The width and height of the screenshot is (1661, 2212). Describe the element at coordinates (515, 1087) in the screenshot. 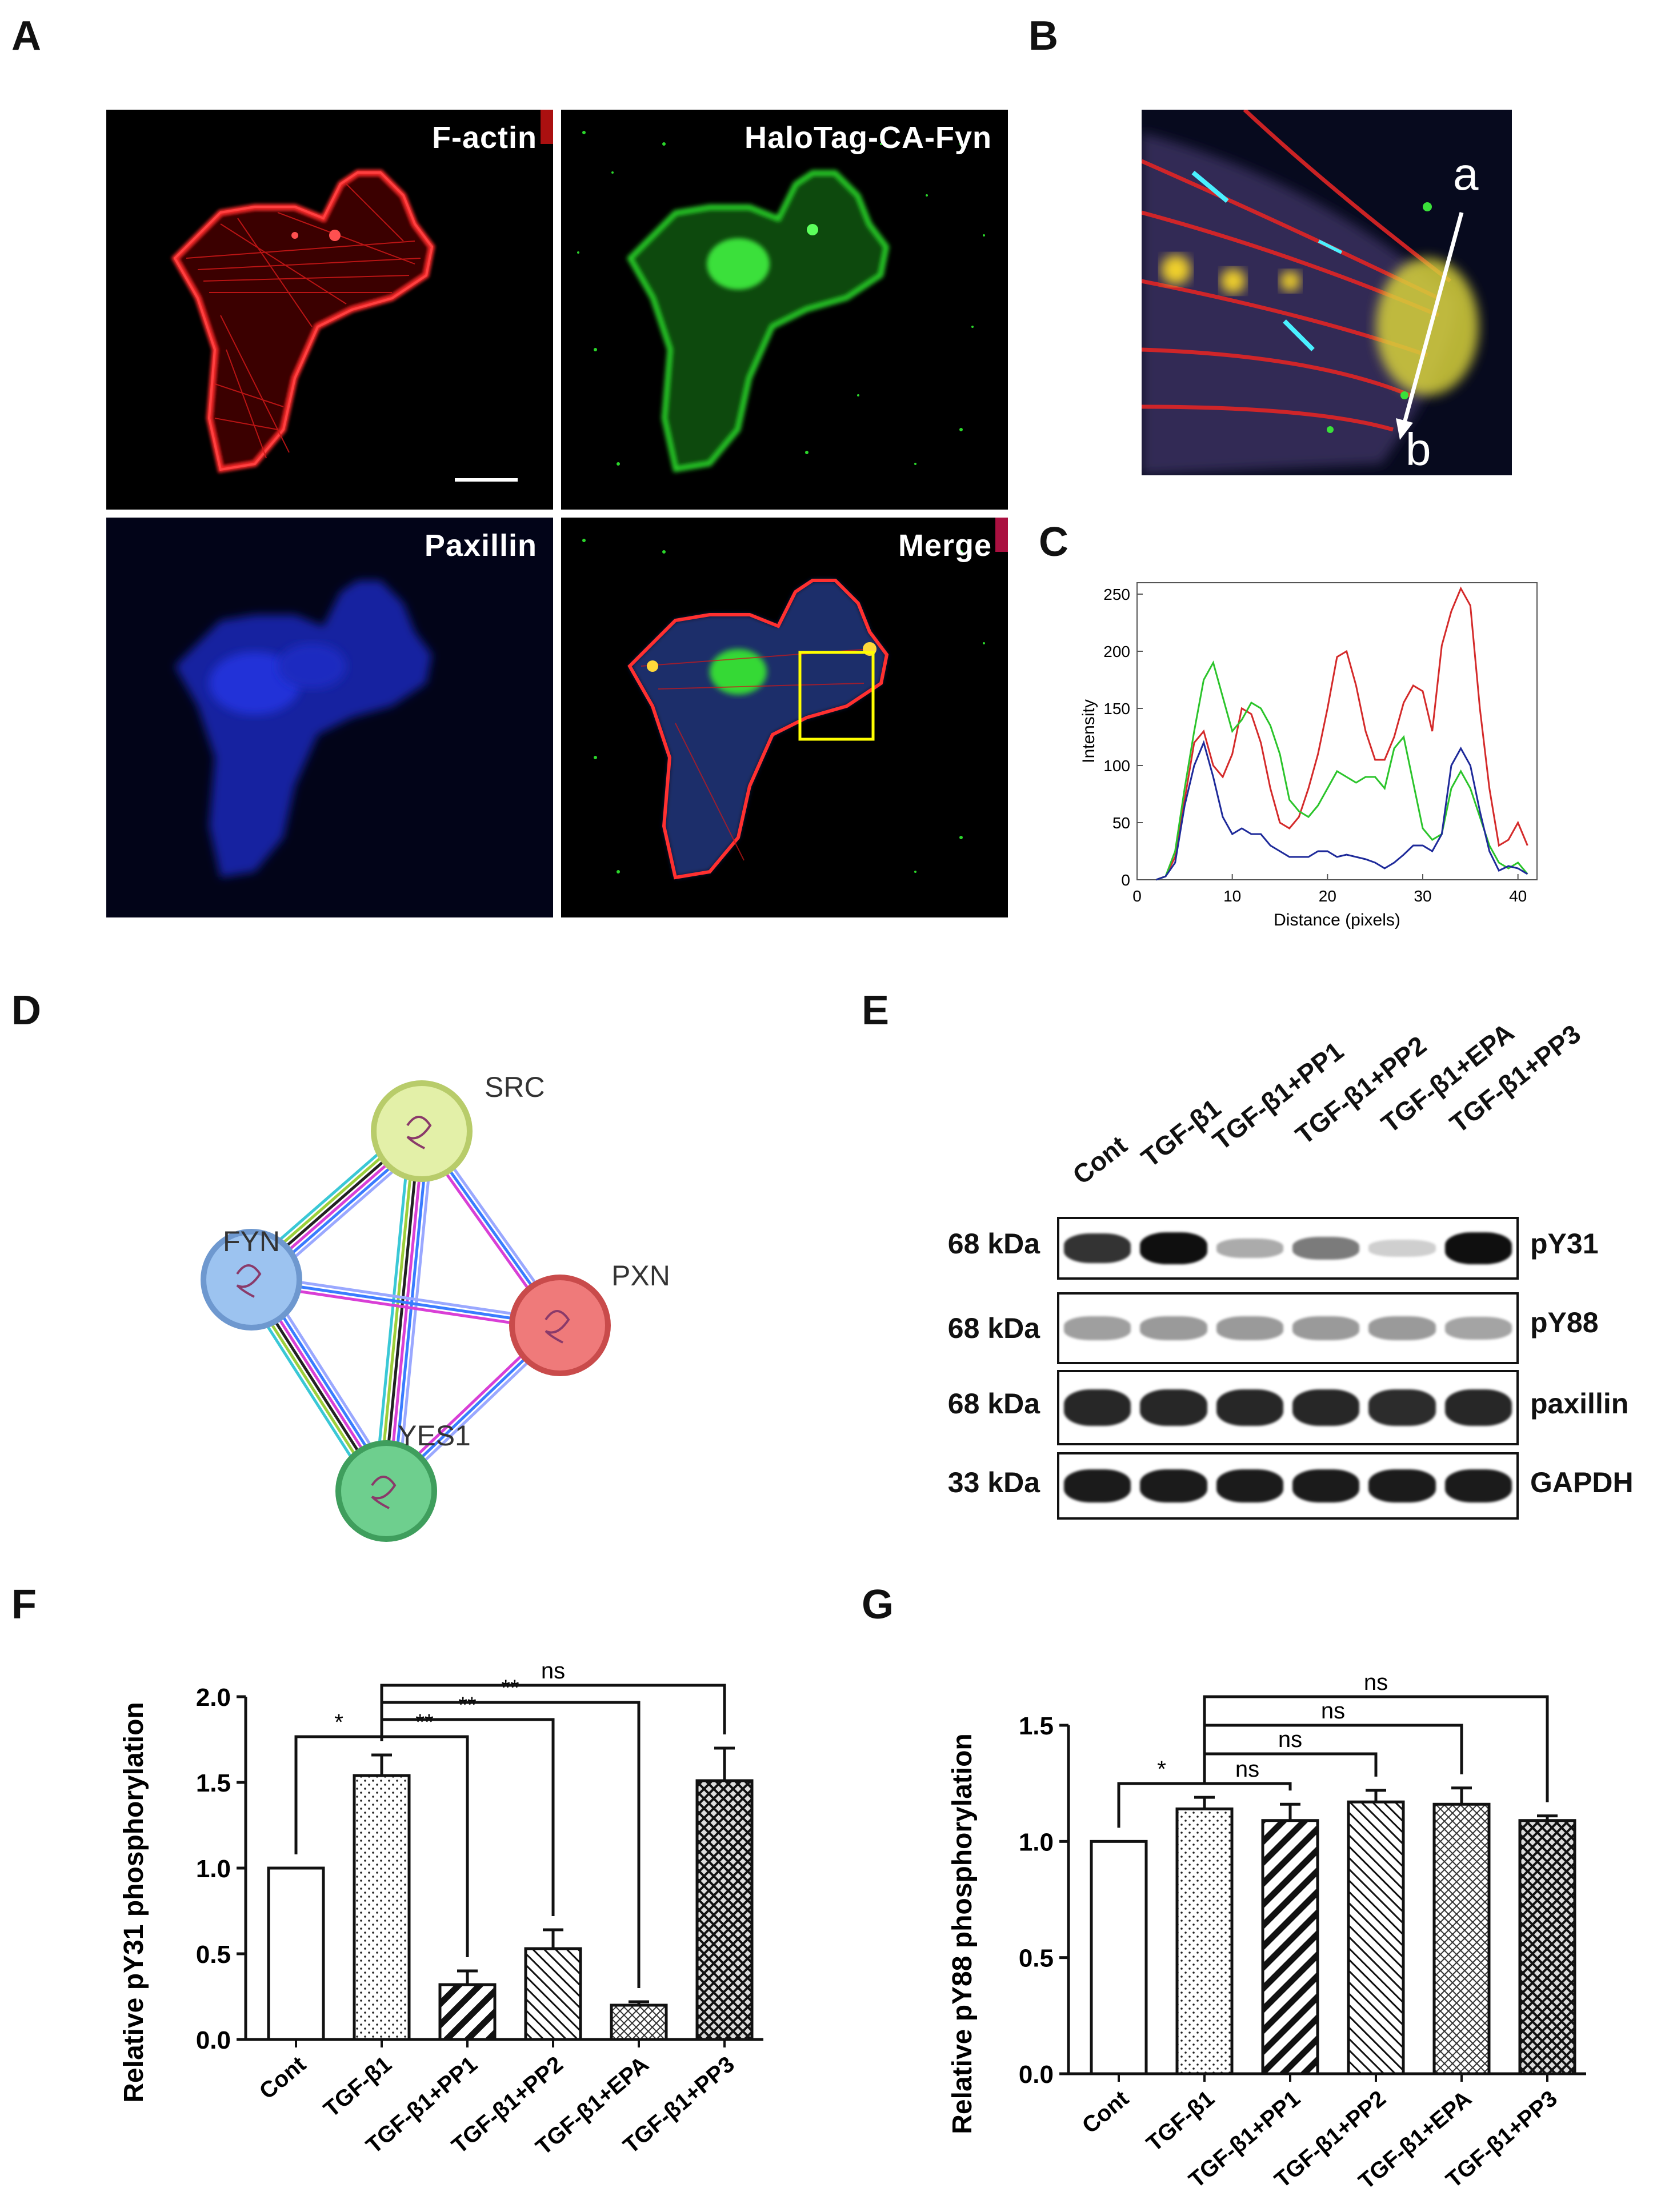

I see `network-node-label: SRC` at that location.